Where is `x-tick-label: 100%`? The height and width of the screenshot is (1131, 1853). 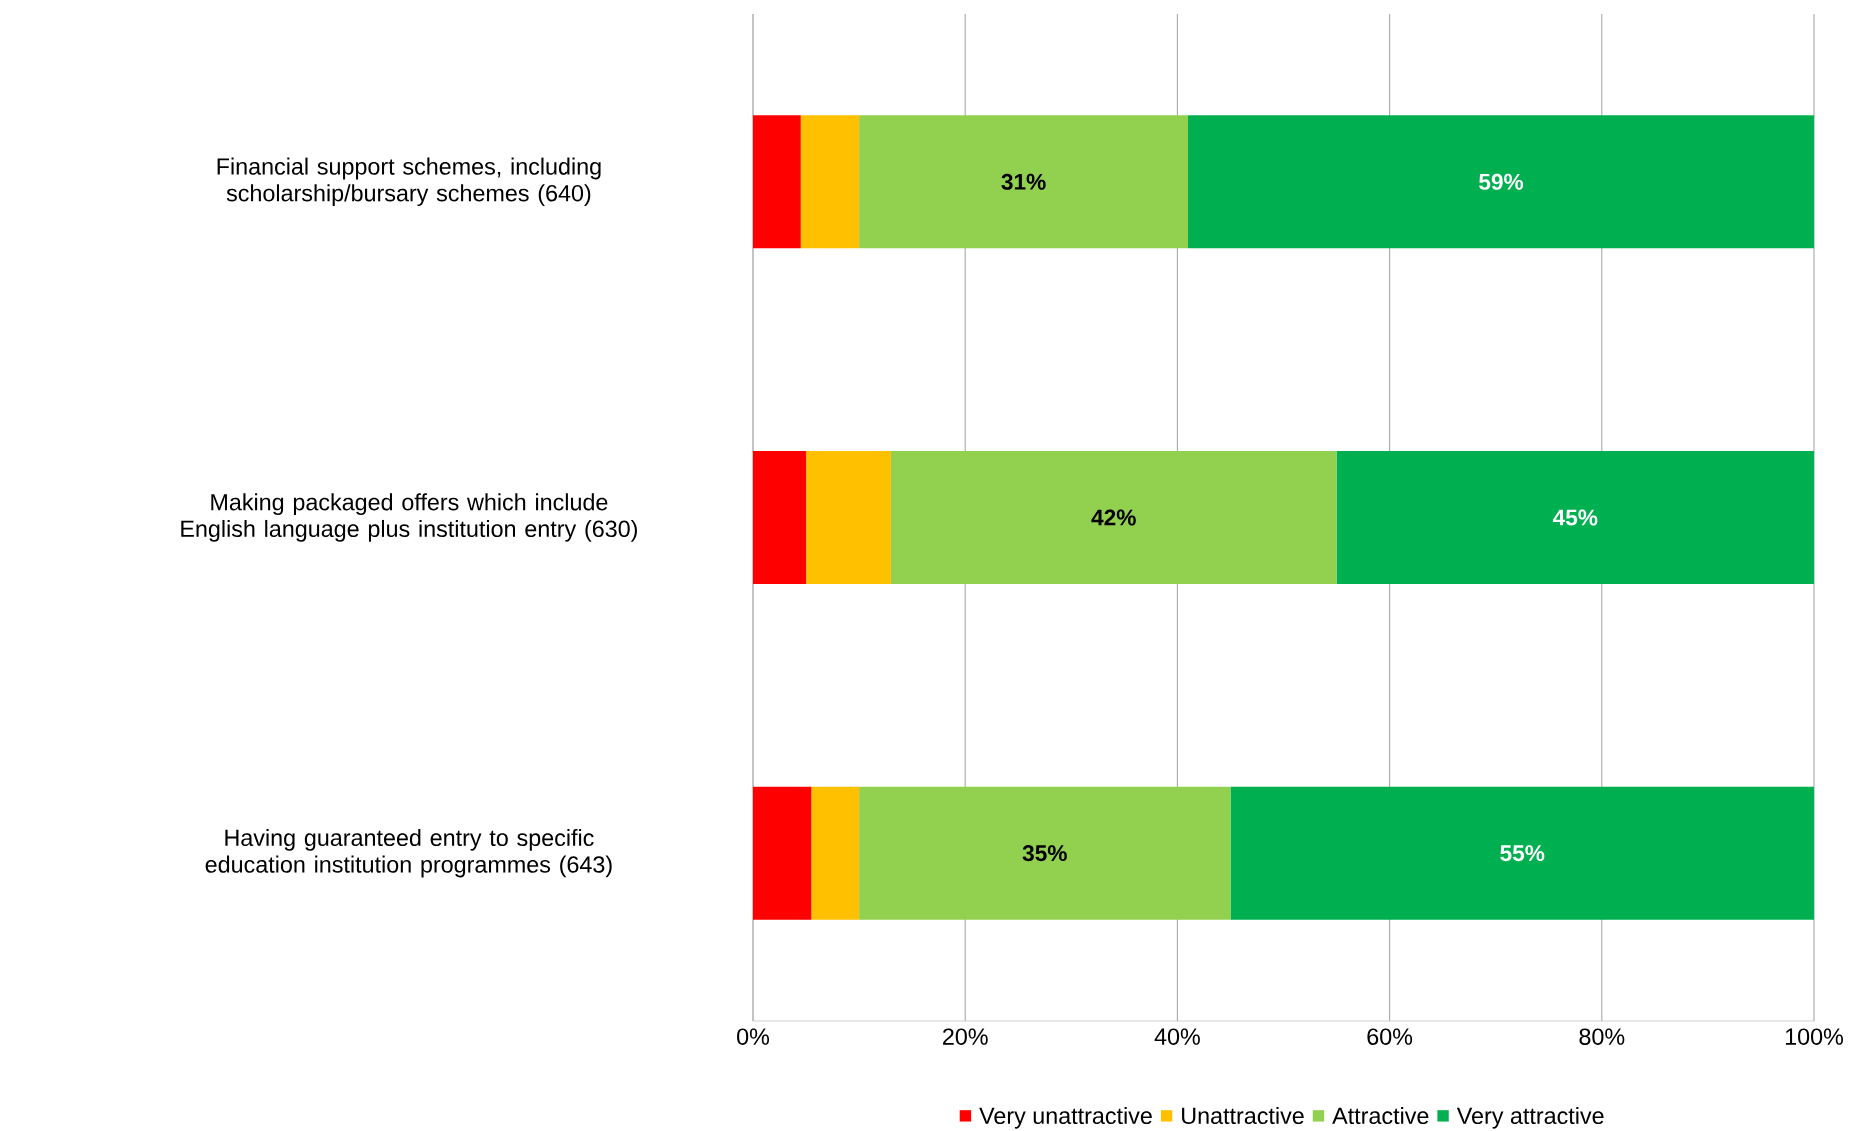
x-tick-label: 100% is located at coordinates (1814, 1036).